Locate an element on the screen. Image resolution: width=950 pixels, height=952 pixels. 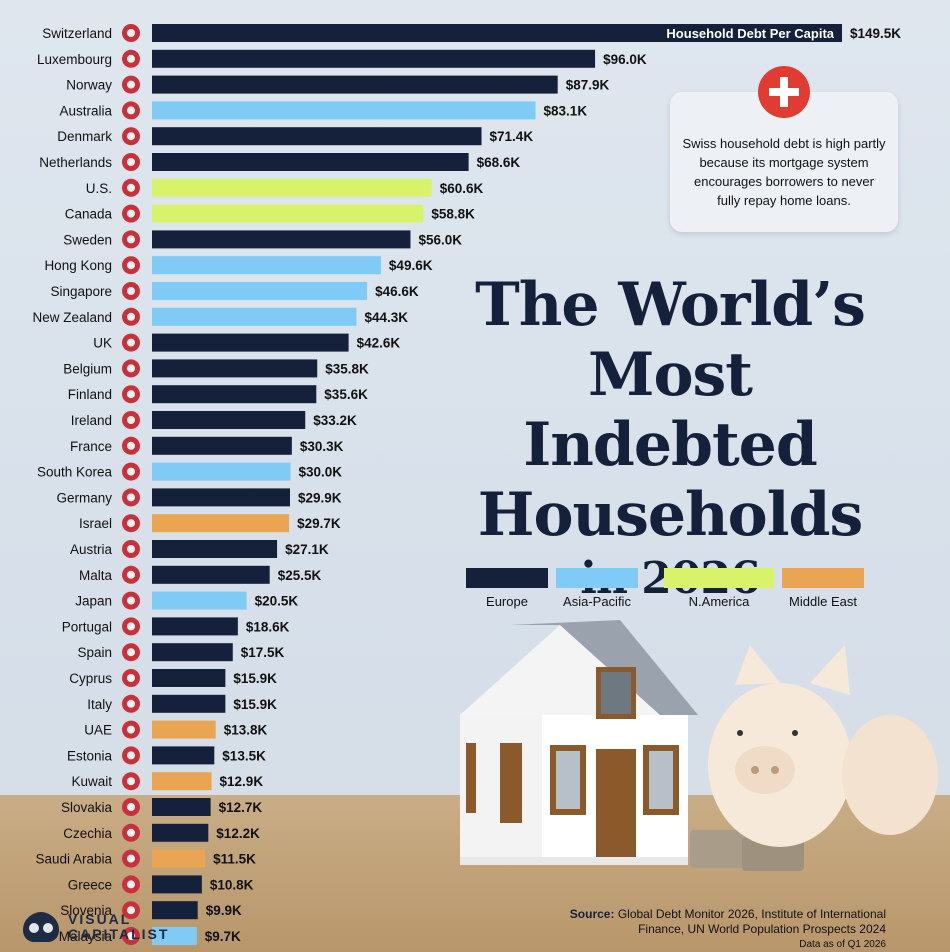
country-label-portugal: Portugal is located at coordinates (87, 626).